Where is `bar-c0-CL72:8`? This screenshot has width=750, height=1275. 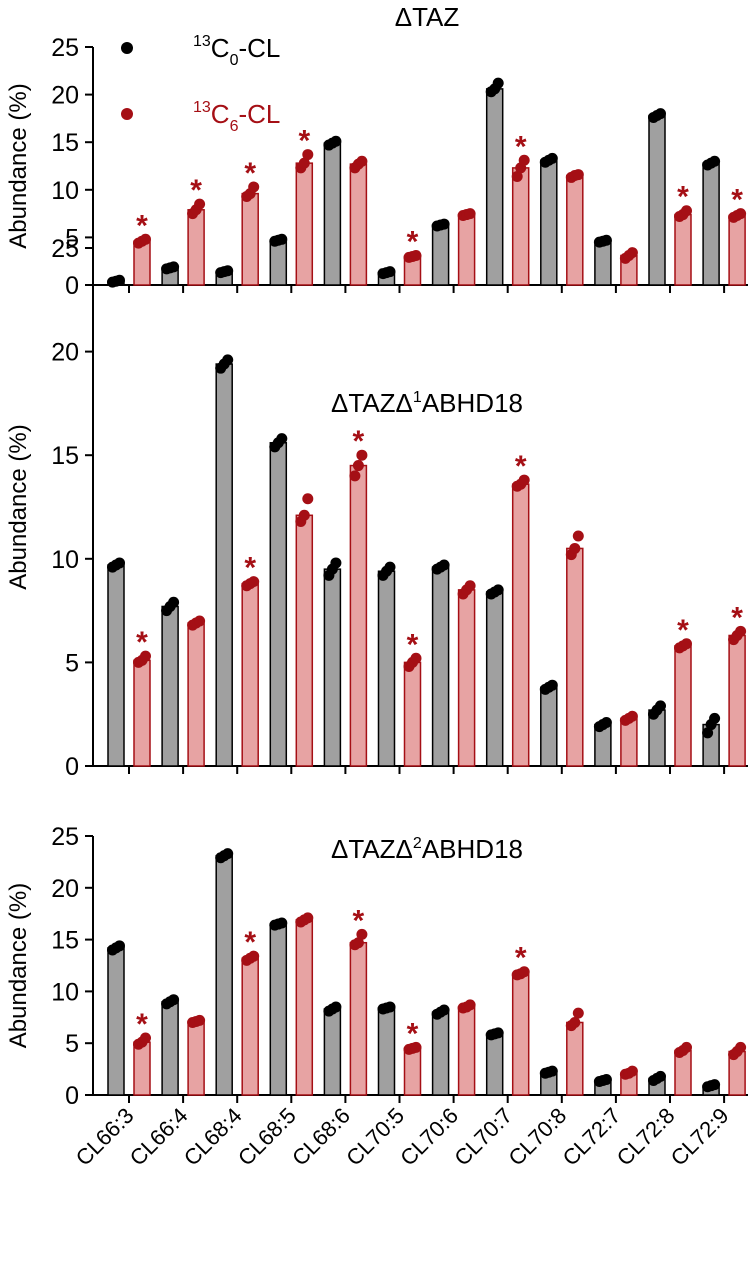 bar-c0-CL72:8 is located at coordinates (657, 200).